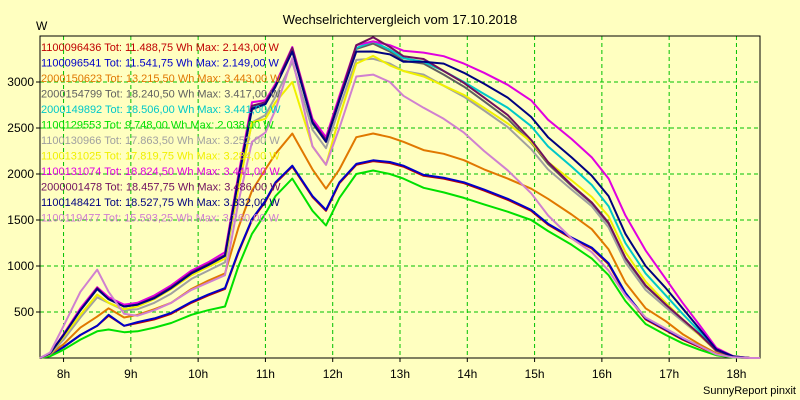  What do you see at coordinates (23, 197) in the screenshot?
I see `y-axis-ticks: 500 1000 1500 2000 2500 3000` at bounding box center [23, 197].